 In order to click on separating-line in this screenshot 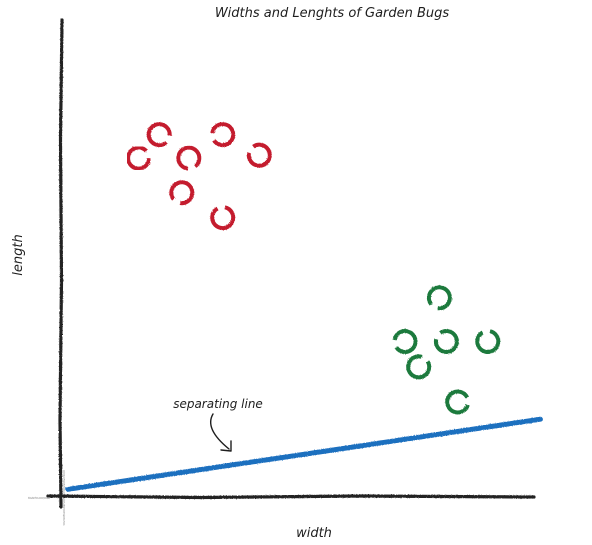, I will do `click(304, 454)`.